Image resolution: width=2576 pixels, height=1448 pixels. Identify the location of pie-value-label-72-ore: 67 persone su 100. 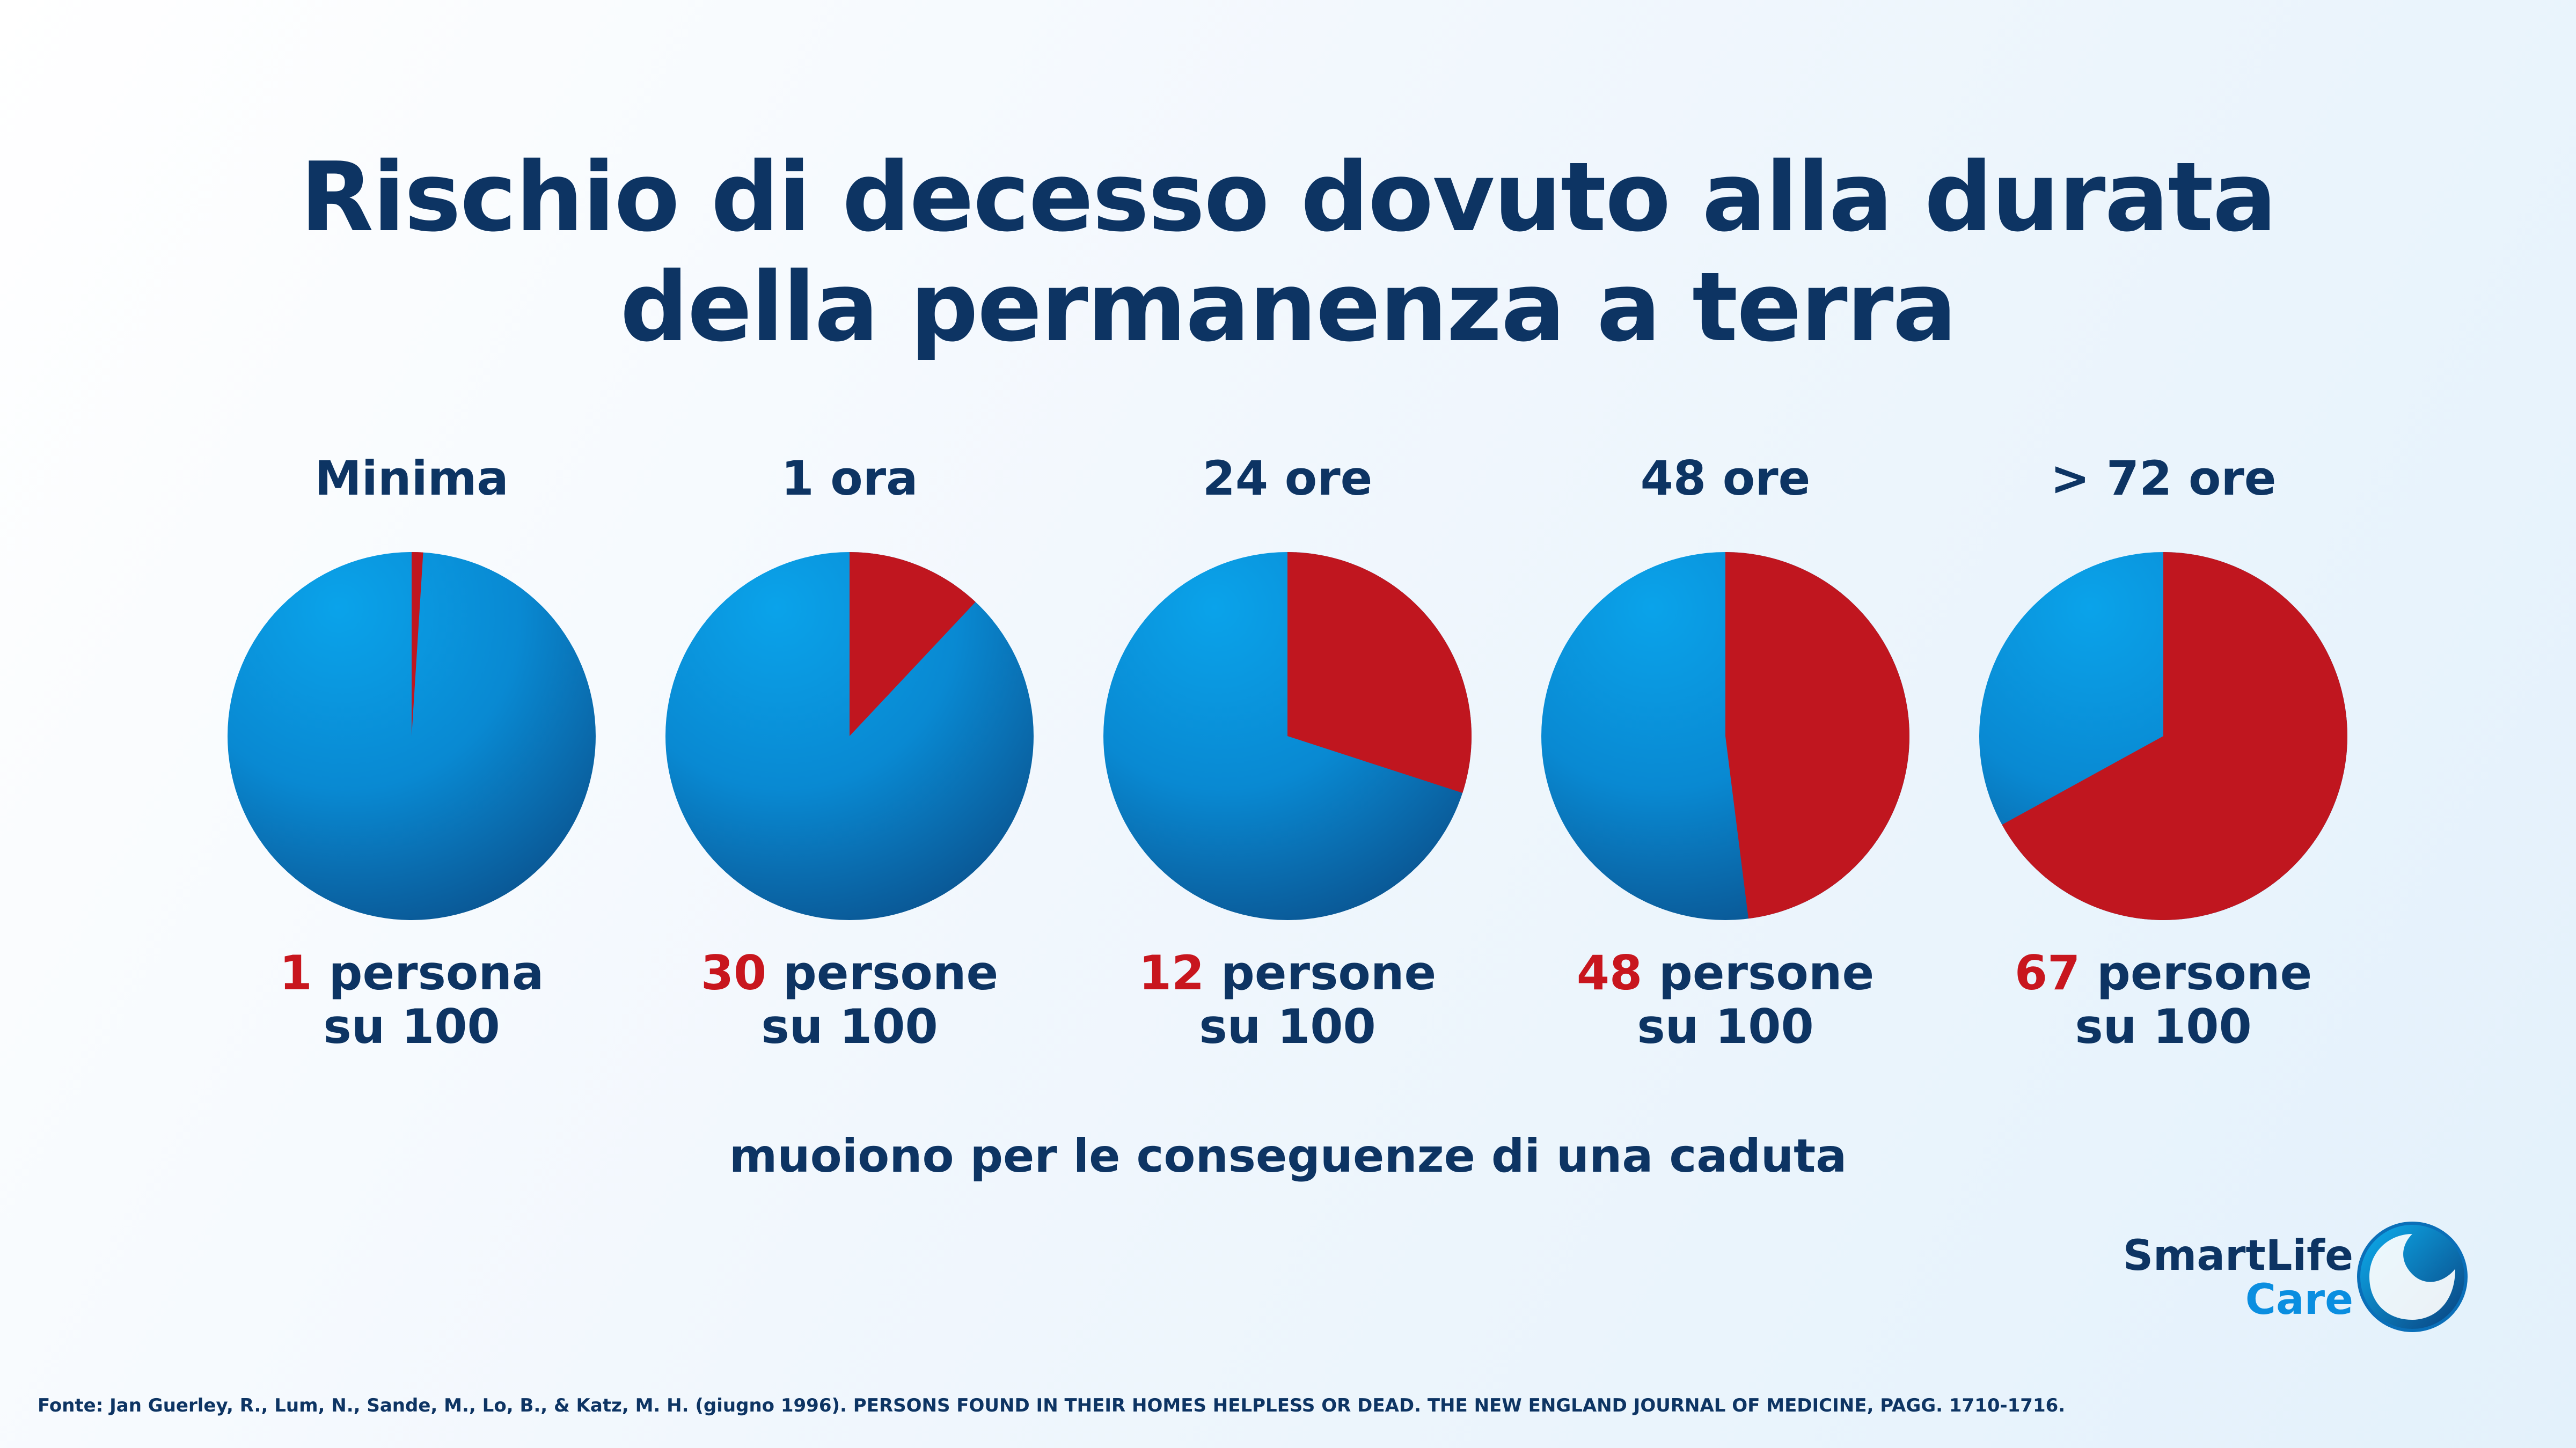
(2163, 1000).